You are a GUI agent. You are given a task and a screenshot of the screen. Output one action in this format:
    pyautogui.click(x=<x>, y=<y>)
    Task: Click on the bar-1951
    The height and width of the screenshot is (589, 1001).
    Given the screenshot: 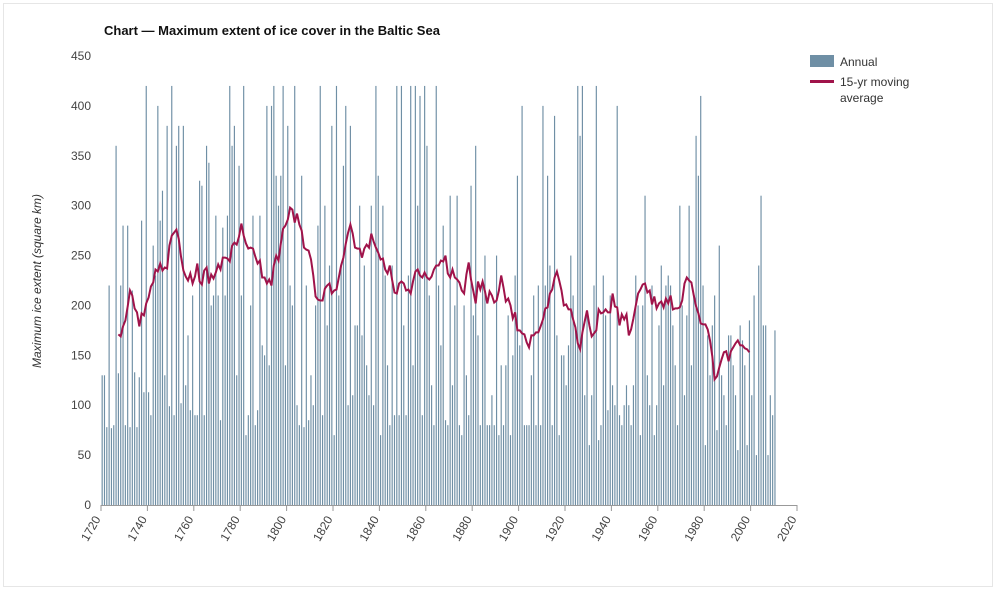 What is the action you would take?
    pyautogui.click(x=638, y=405)
    